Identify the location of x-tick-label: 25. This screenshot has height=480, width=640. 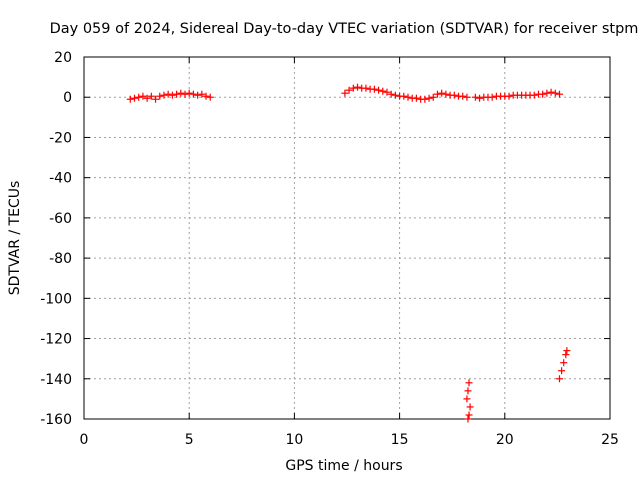
(610, 440).